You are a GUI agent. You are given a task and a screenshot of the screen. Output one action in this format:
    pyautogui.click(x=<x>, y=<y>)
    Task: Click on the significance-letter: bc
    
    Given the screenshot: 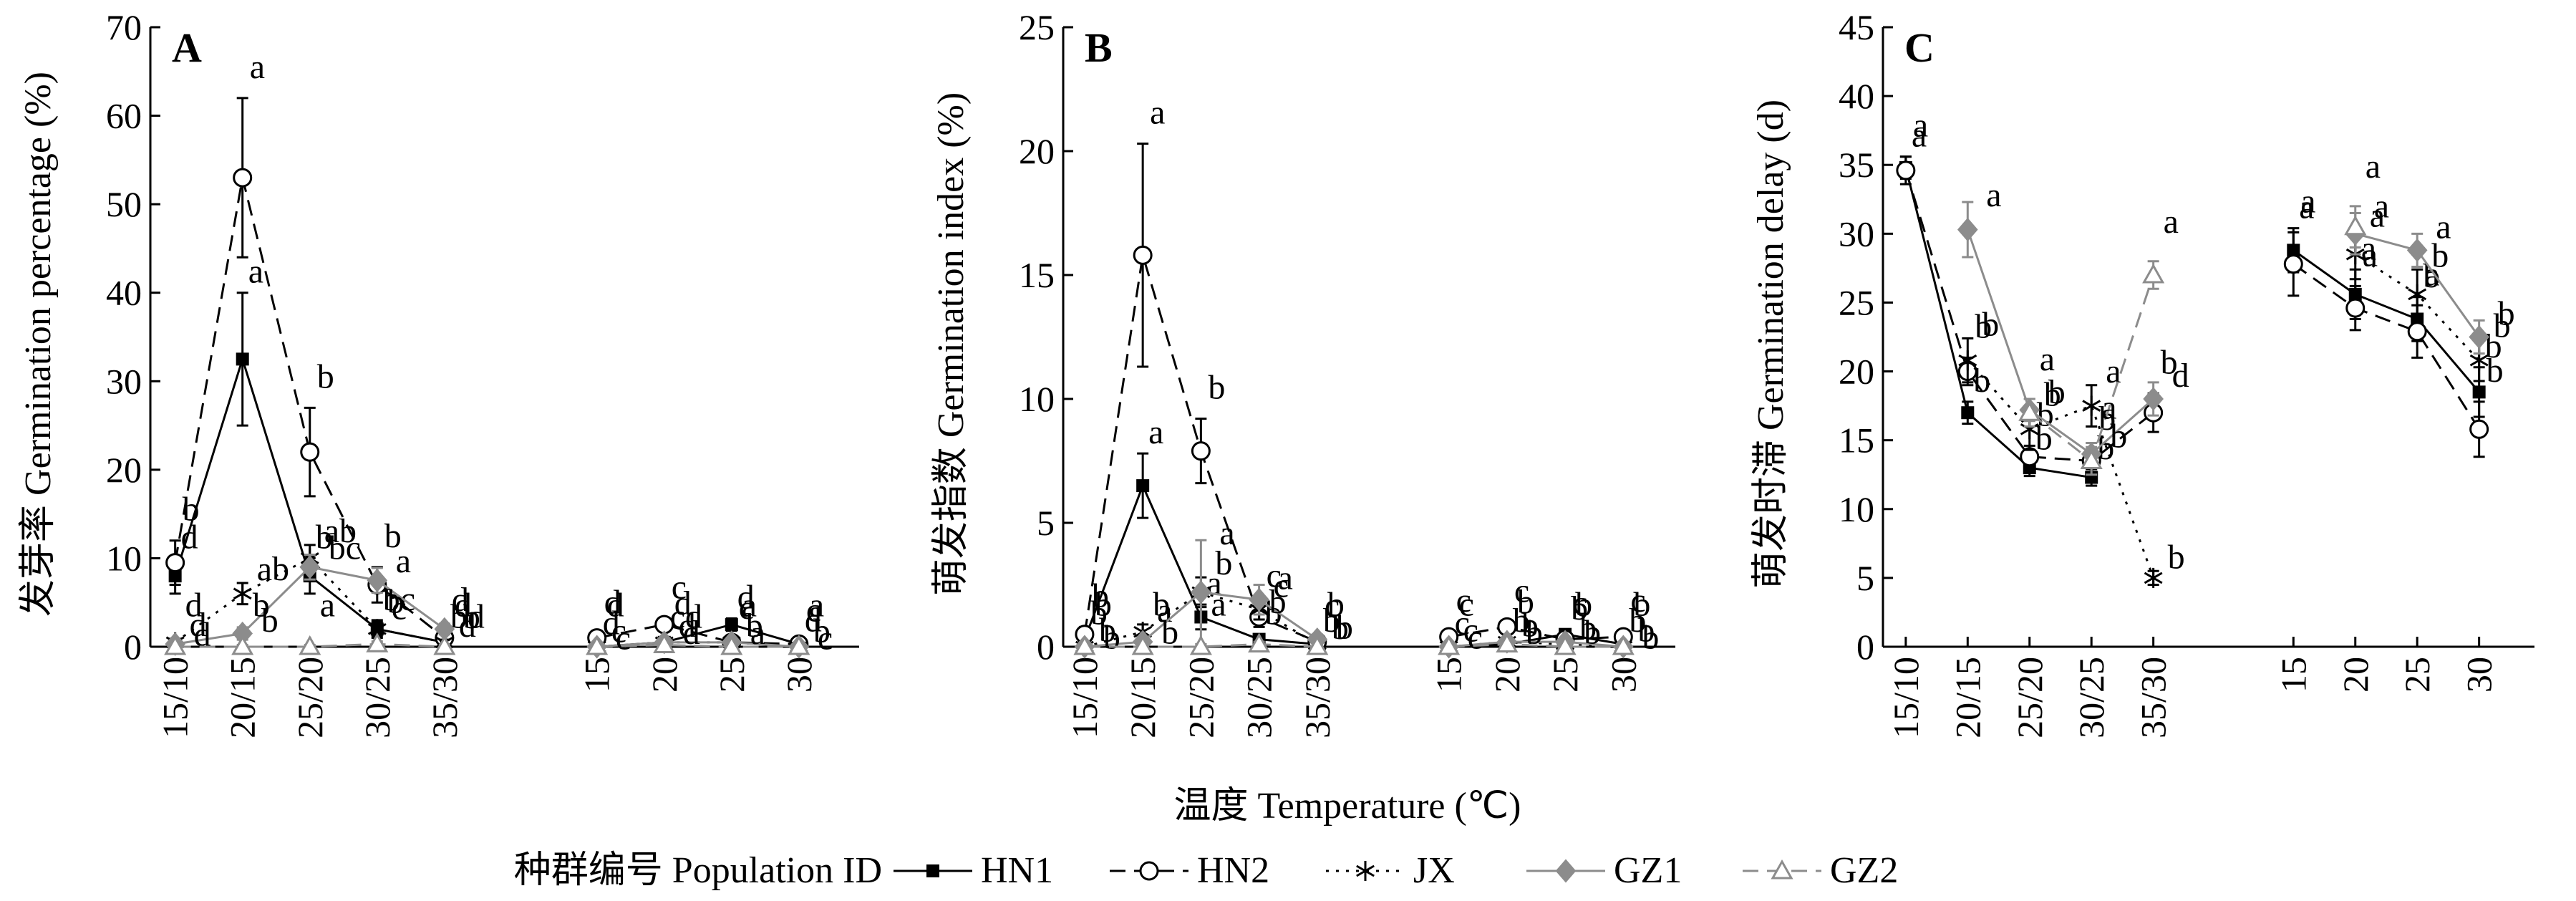 What is the action you would take?
    pyautogui.click(x=345, y=548)
    